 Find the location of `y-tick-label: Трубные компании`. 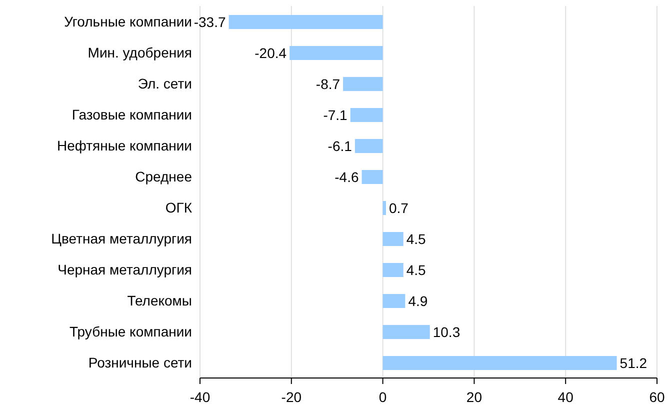

y-tick-label: Трубные компании is located at coordinates (131, 331).